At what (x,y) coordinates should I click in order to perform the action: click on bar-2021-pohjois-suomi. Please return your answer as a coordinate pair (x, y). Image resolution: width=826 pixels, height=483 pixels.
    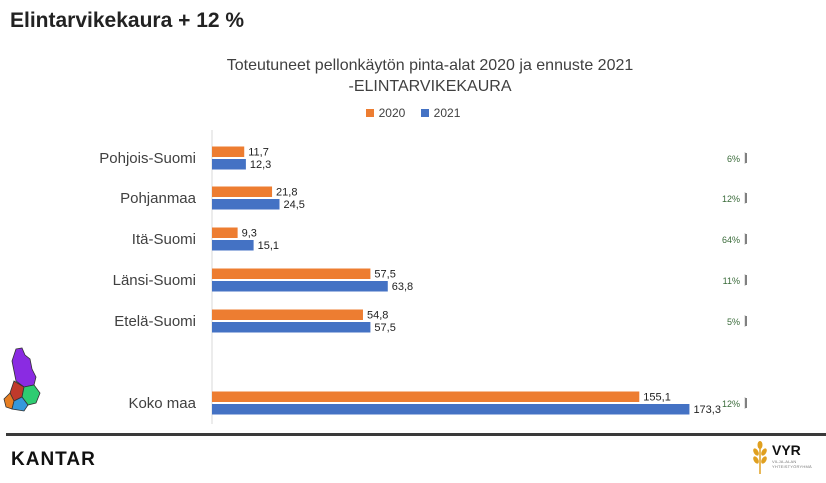
    Looking at the image, I should click on (229, 164).